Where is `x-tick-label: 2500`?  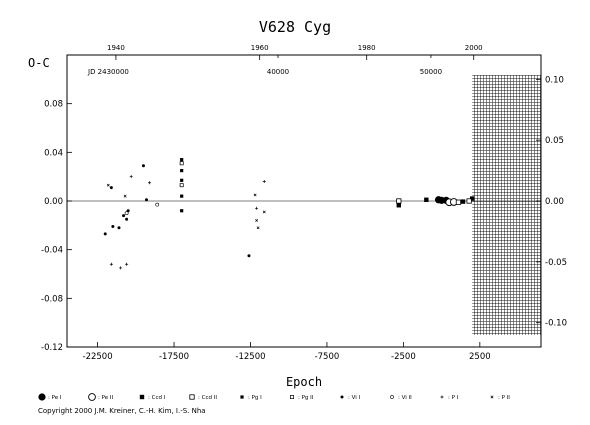
x-tick-label: 2500 is located at coordinates (480, 357).